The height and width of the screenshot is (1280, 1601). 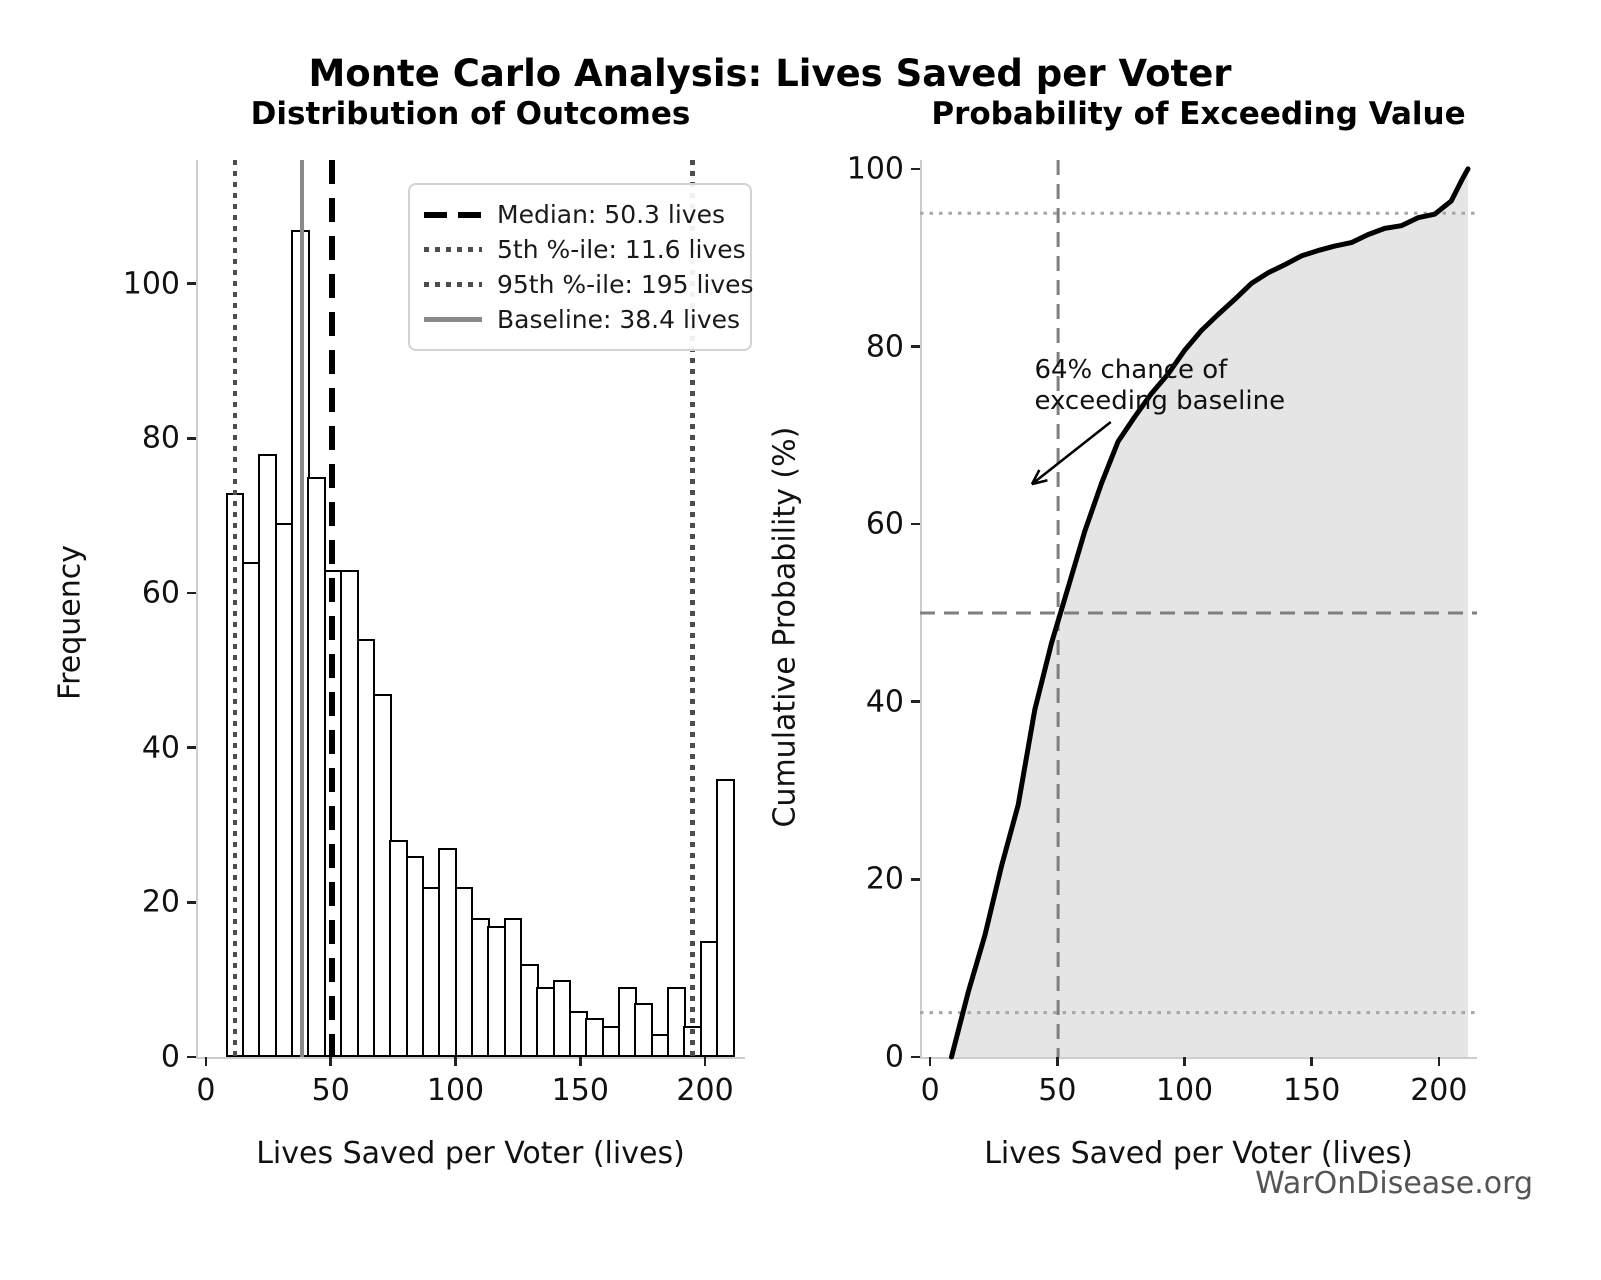 What do you see at coordinates (785, 627) in the screenshot?
I see `right-y-axis-label: Cumulative Probability (%)` at bounding box center [785, 627].